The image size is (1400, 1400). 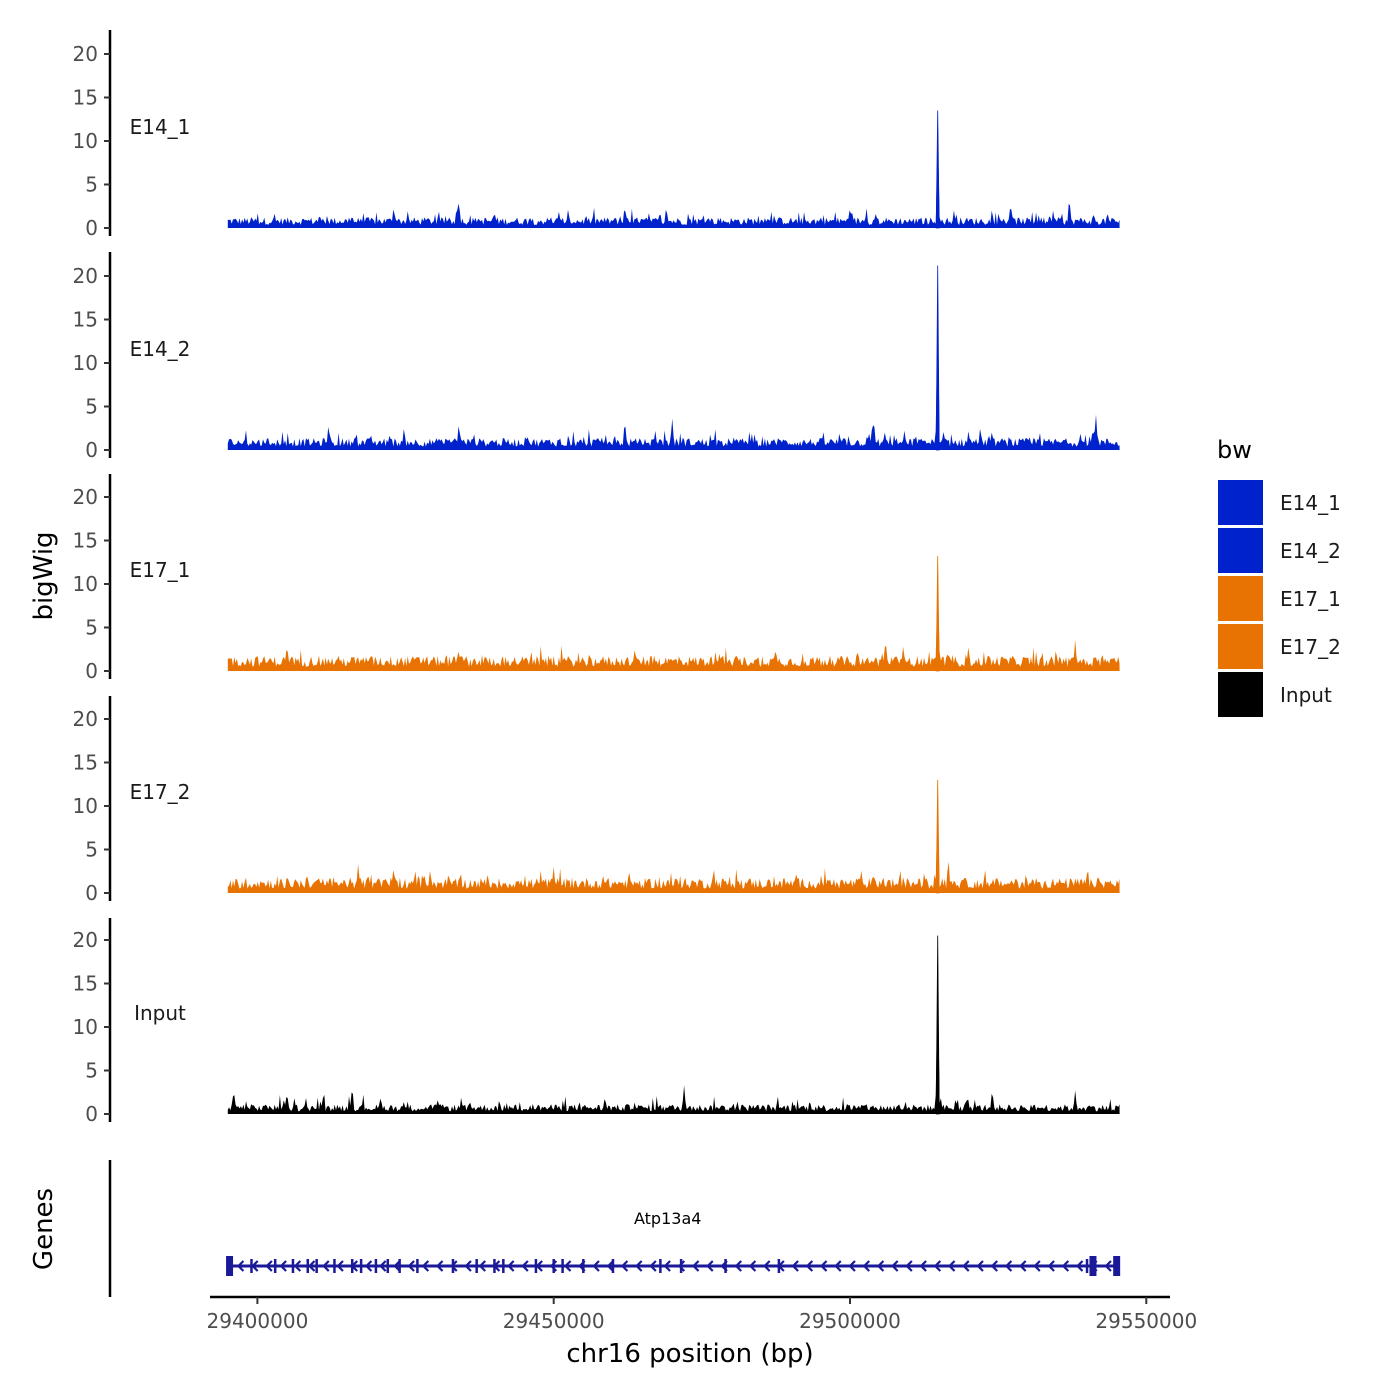 What do you see at coordinates (1240, 694) in the screenshot?
I see `legend-key-Input` at bounding box center [1240, 694].